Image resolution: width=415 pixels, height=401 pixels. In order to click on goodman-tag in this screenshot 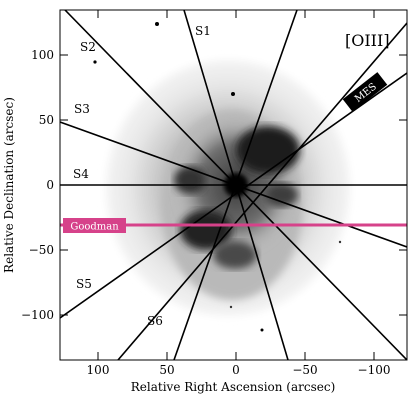, I will do `click(94, 225)`.